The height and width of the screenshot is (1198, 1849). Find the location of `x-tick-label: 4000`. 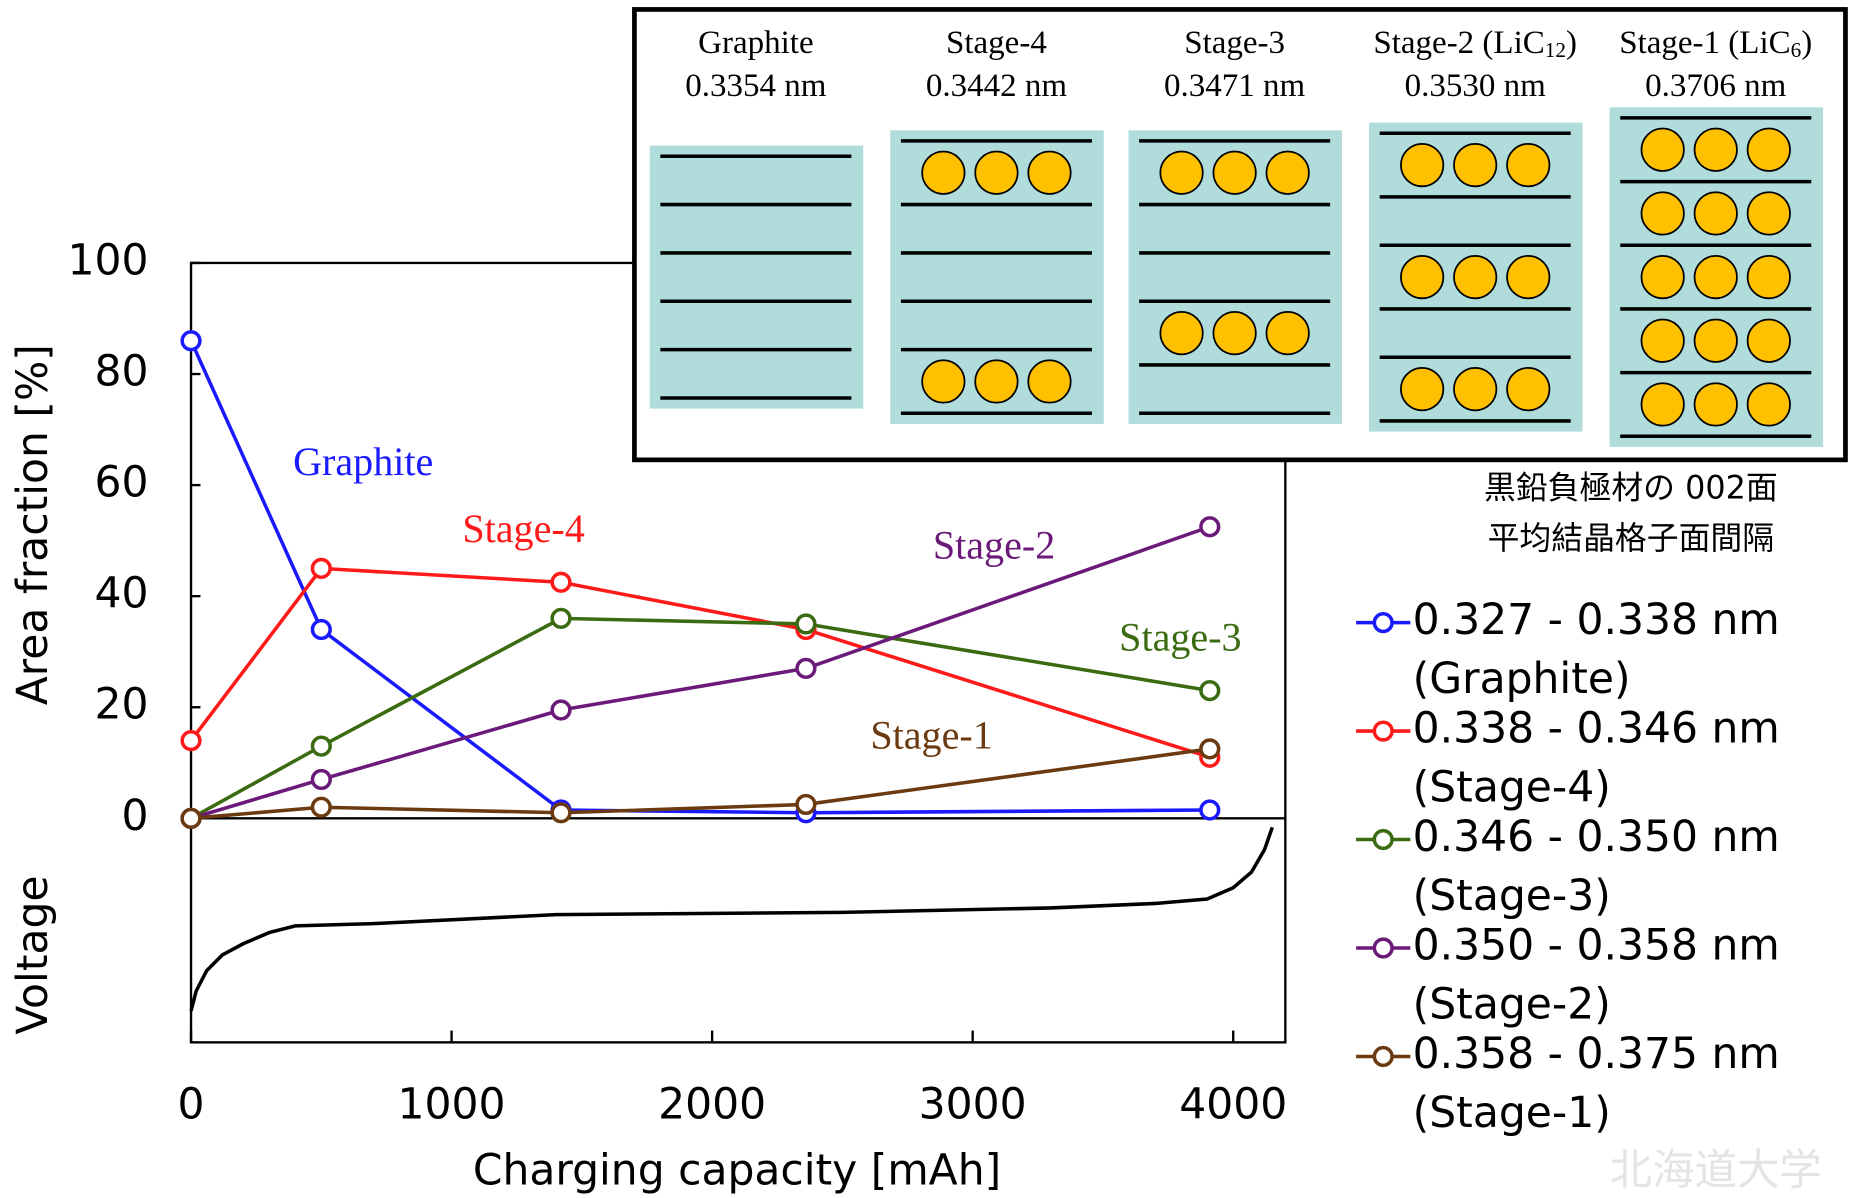

x-tick-label: 4000 is located at coordinates (1233, 1105).